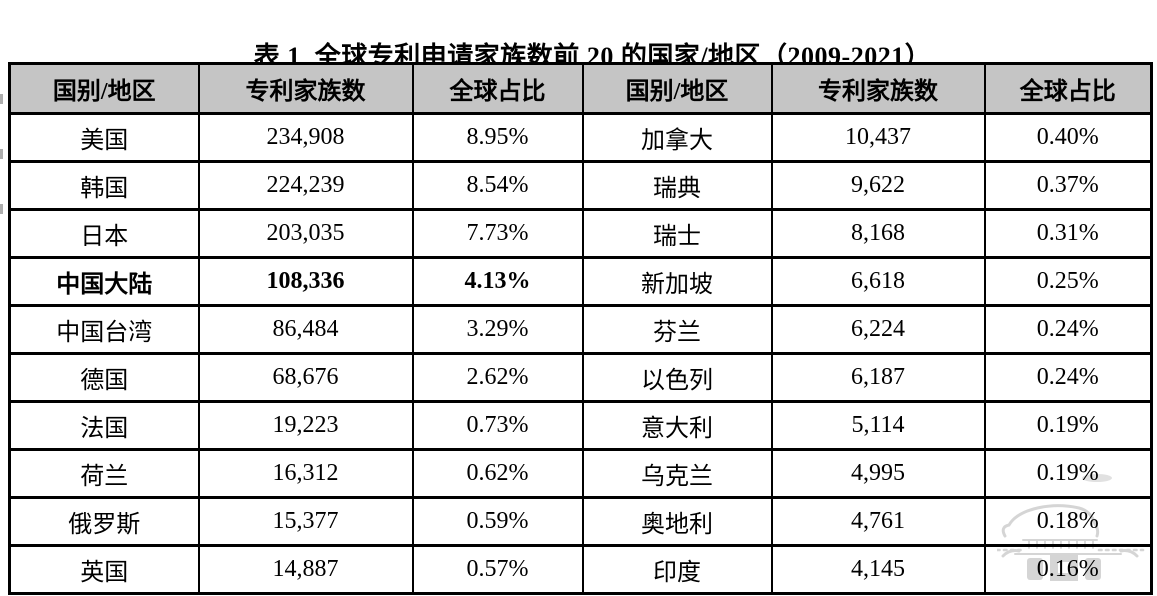 The width and height of the screenshot is (1157, 596). Describe the element at coordinates (104, 425) in the screenshot. I see `cell-region: 法国` at that location.